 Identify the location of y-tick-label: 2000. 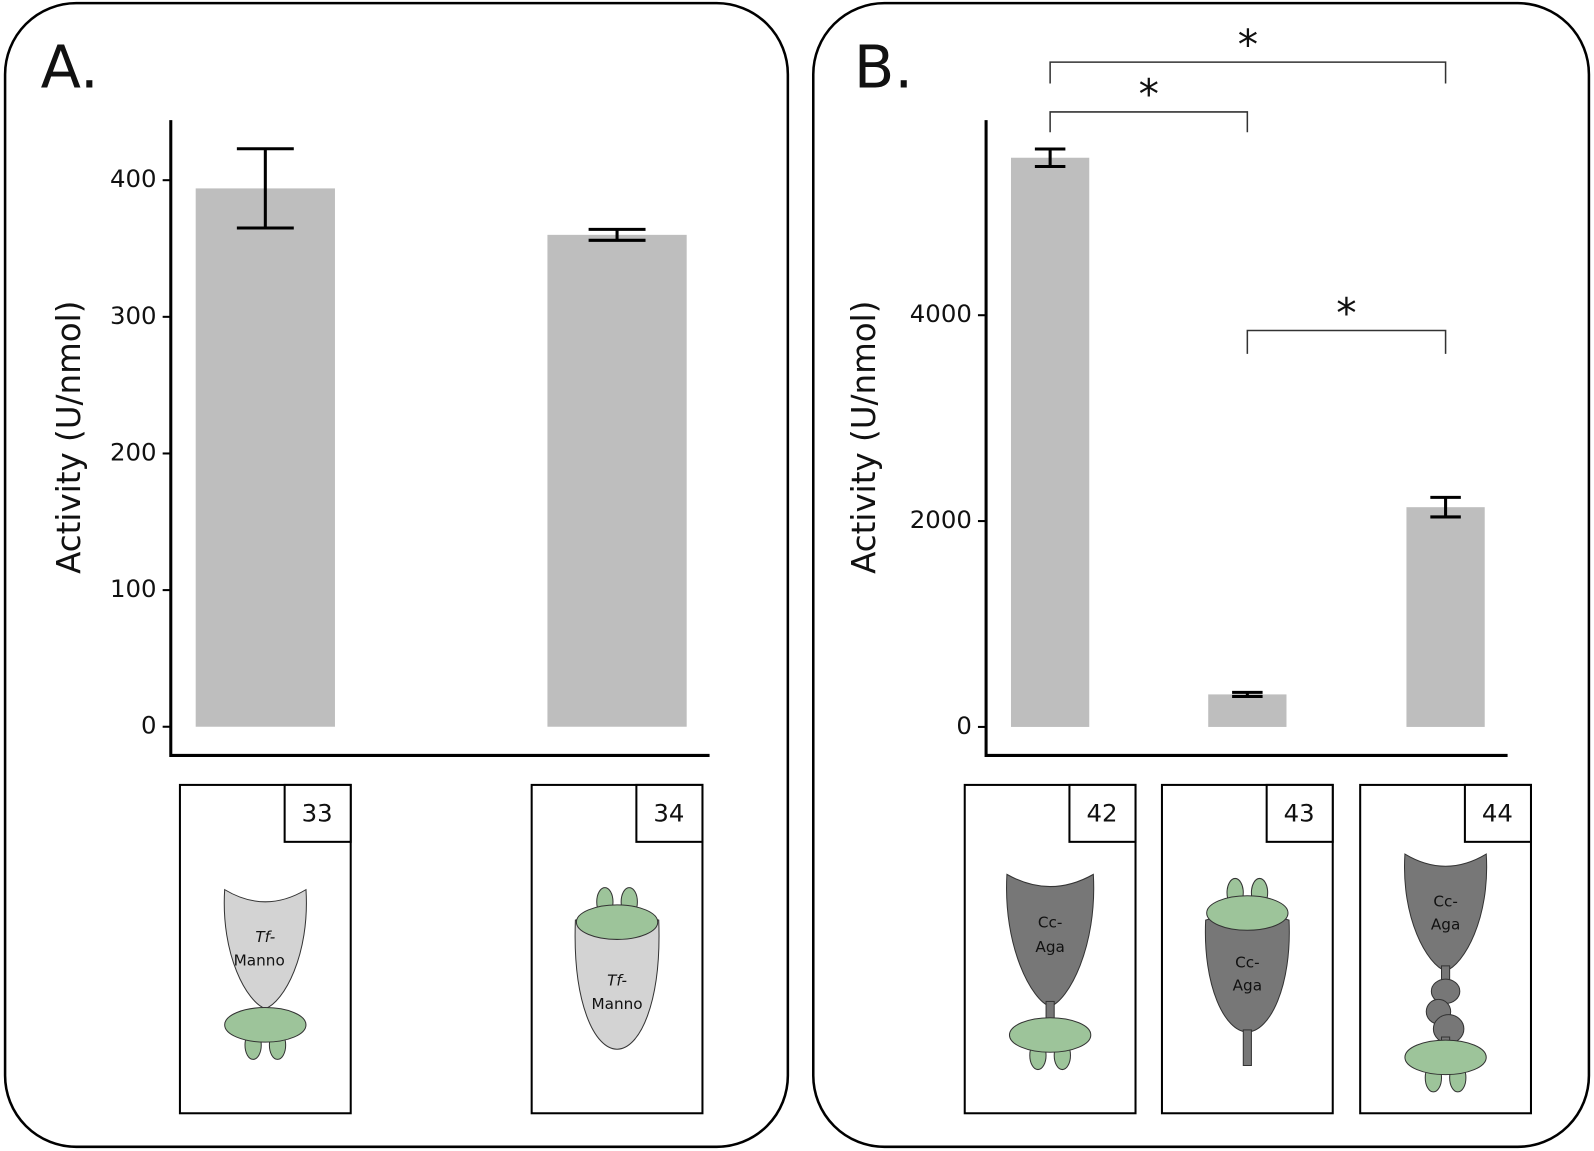
(941, 519).